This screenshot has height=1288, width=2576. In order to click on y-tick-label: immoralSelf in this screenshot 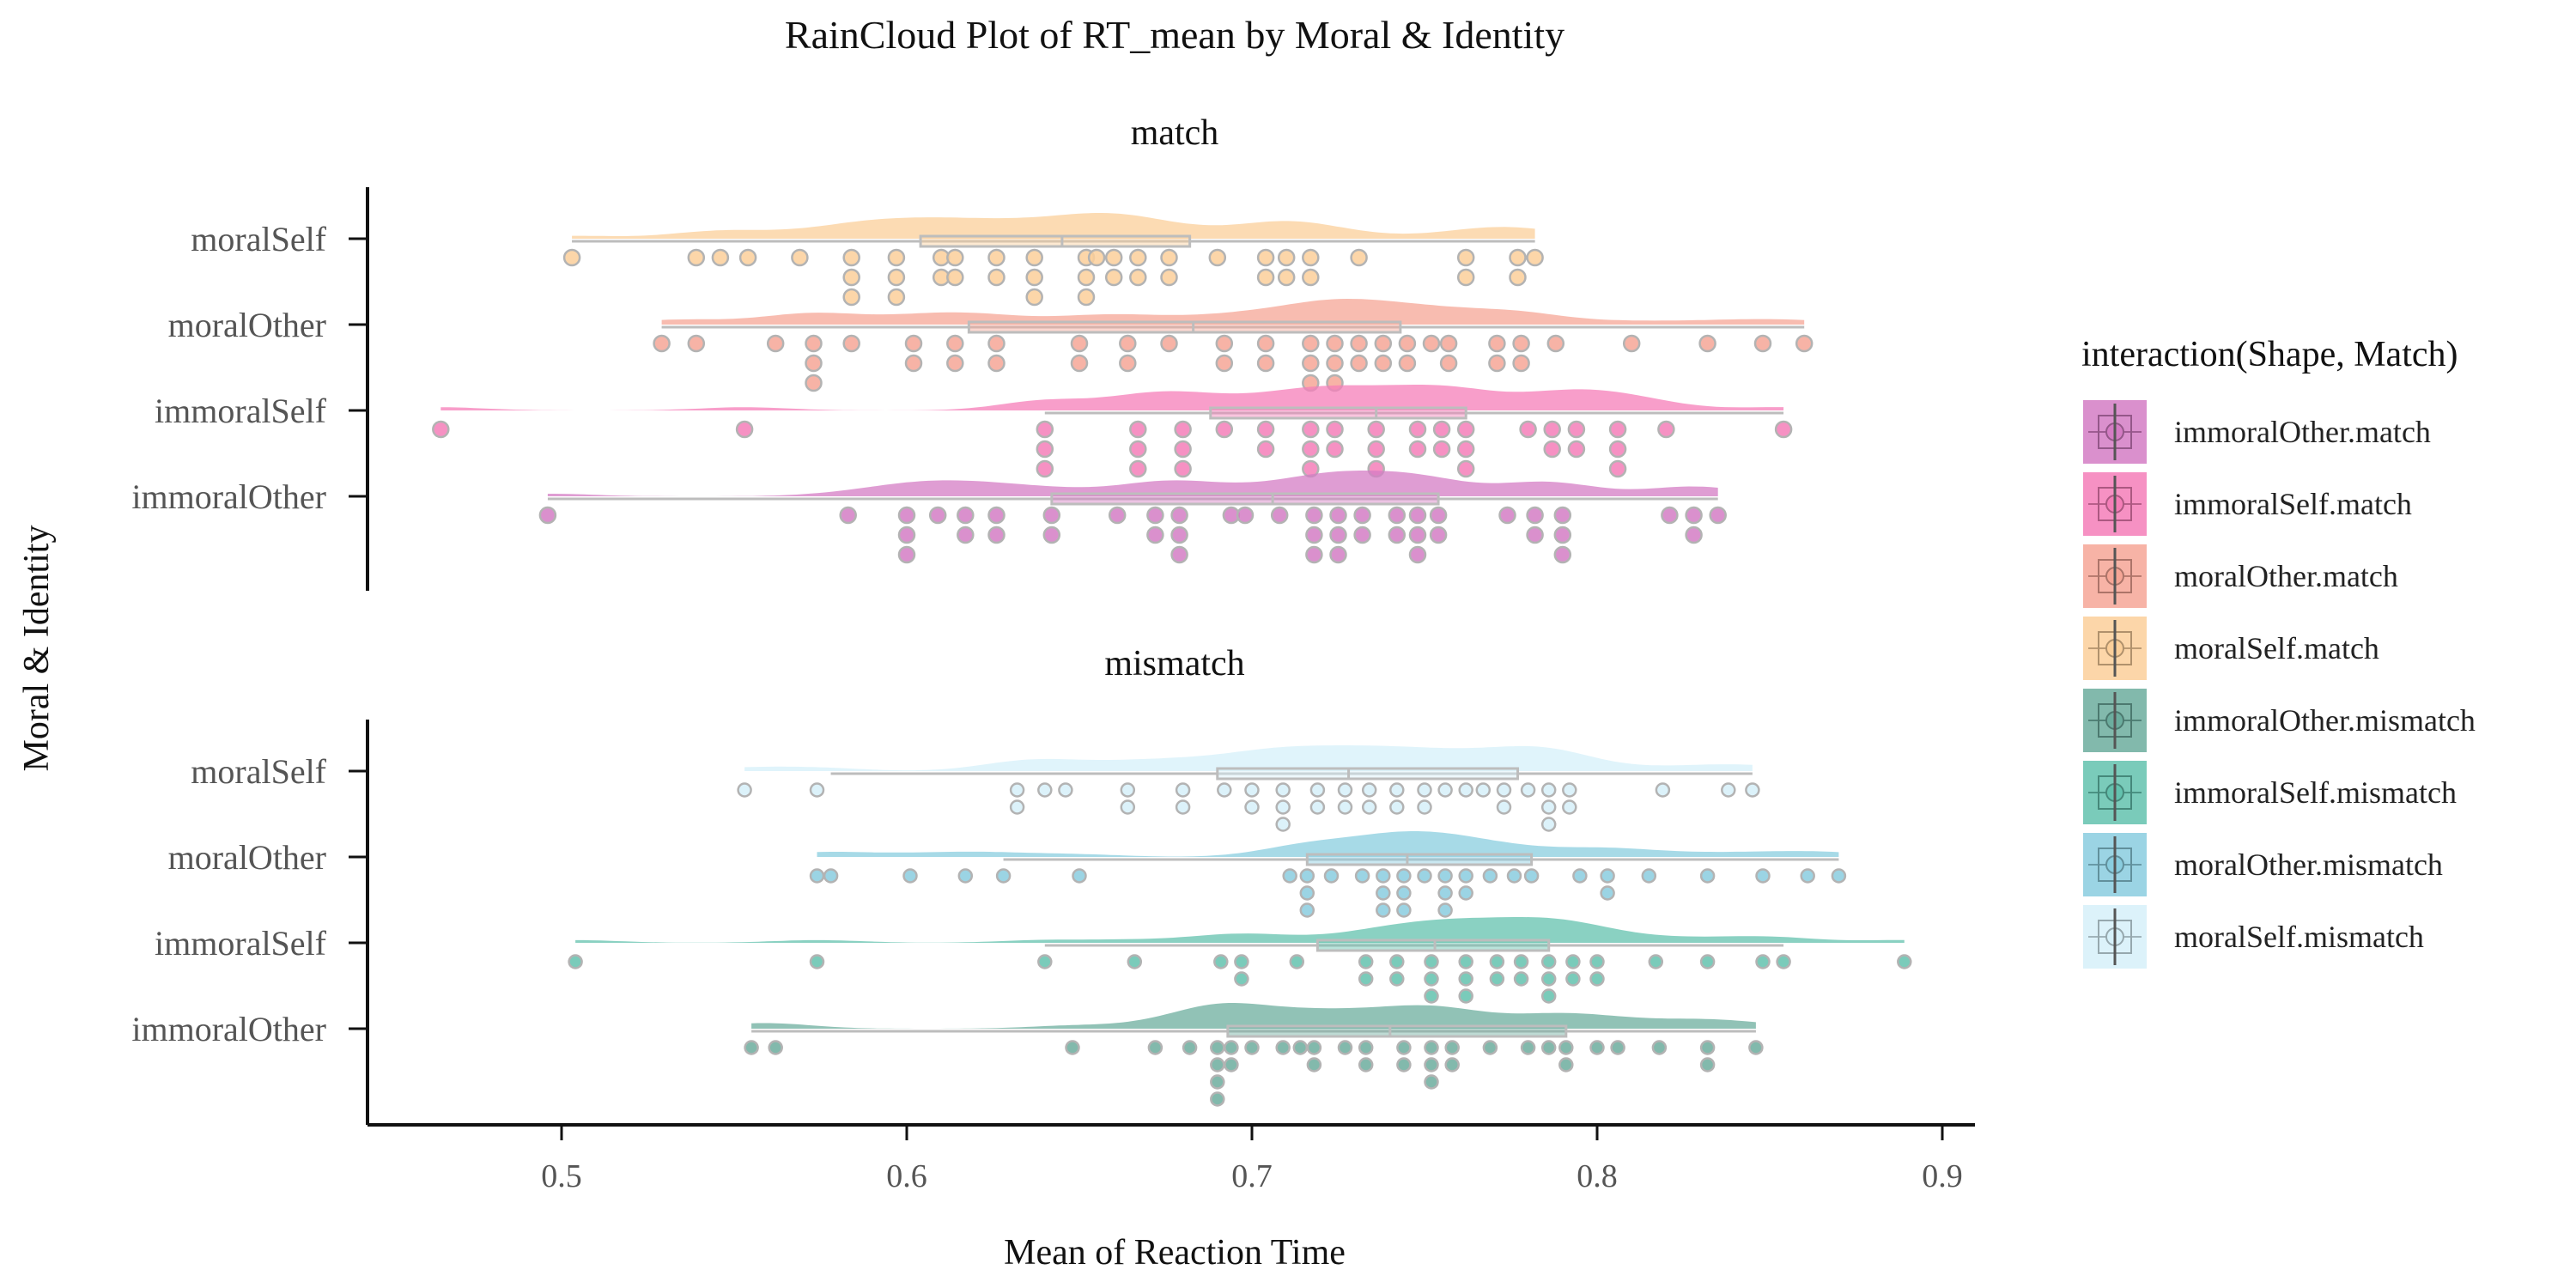, I will do `click(241, 943)`.